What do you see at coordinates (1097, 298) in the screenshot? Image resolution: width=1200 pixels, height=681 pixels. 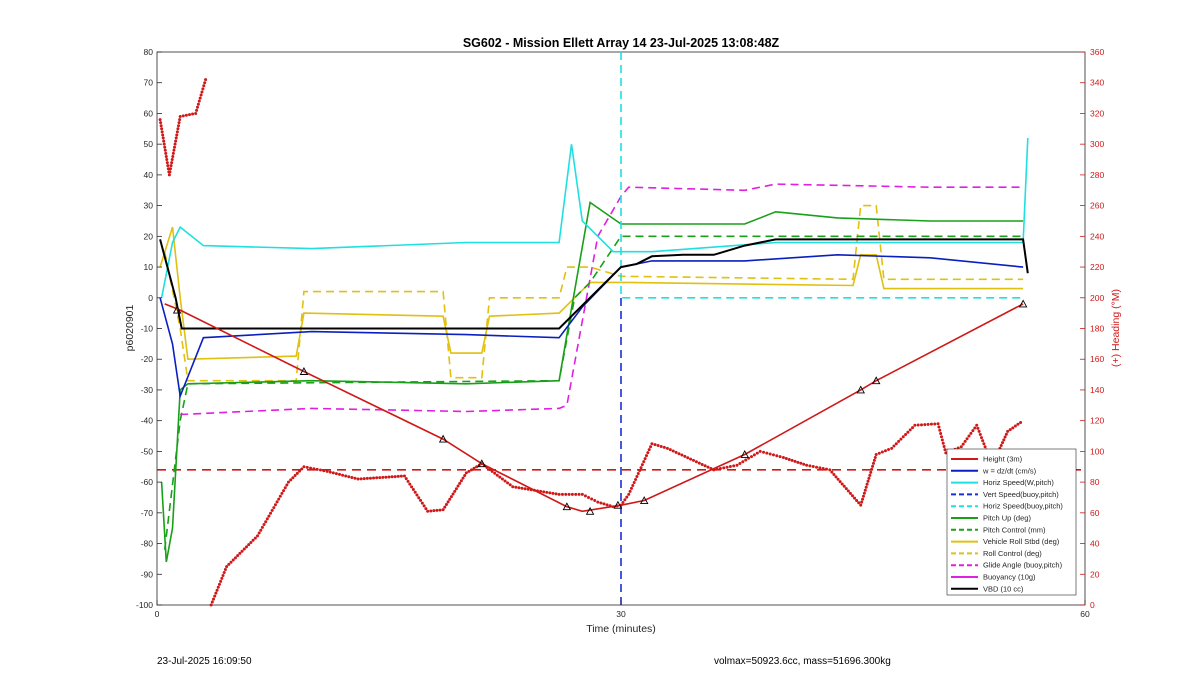 I see `y-tick-label-right: 200` at bounding box center [1097, 298].